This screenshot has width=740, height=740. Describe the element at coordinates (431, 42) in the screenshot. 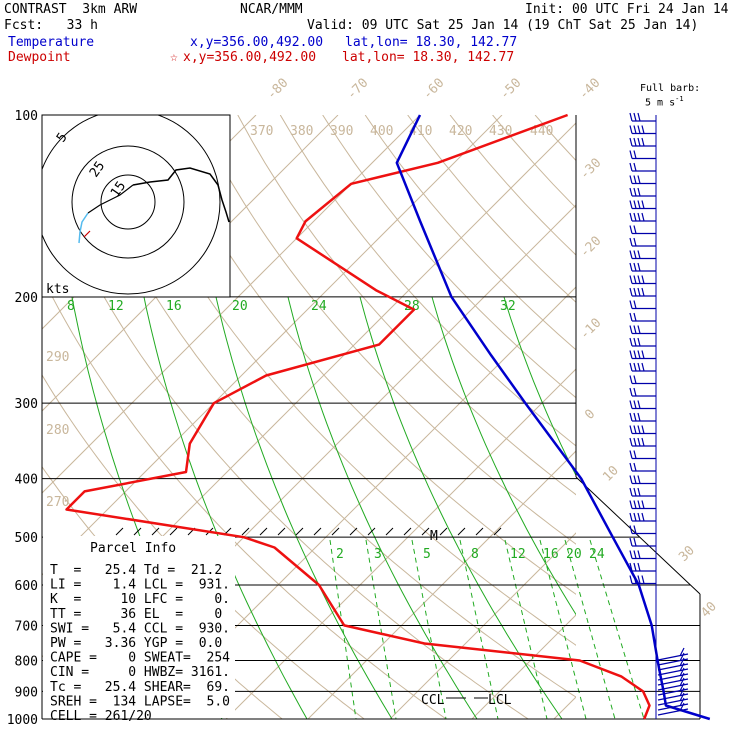

I see `temperature-latlon: lat,lon= 18.30, 142.77` at that location.